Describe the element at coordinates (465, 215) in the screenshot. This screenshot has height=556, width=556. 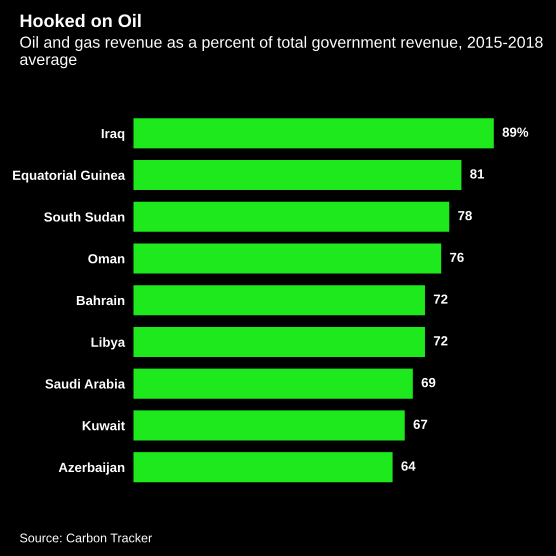
I see `data-label: 78` at that location.